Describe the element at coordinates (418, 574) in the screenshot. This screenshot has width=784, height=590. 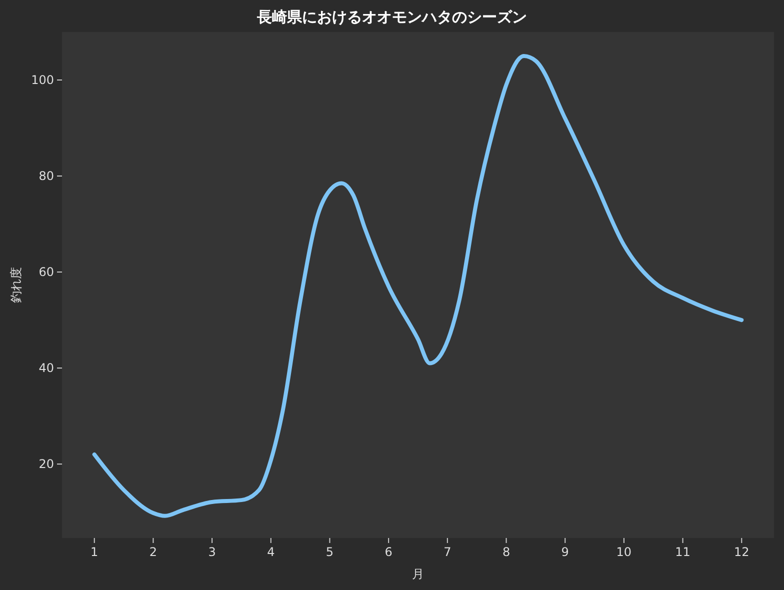
I see `x-axis-title: 月` at that location.